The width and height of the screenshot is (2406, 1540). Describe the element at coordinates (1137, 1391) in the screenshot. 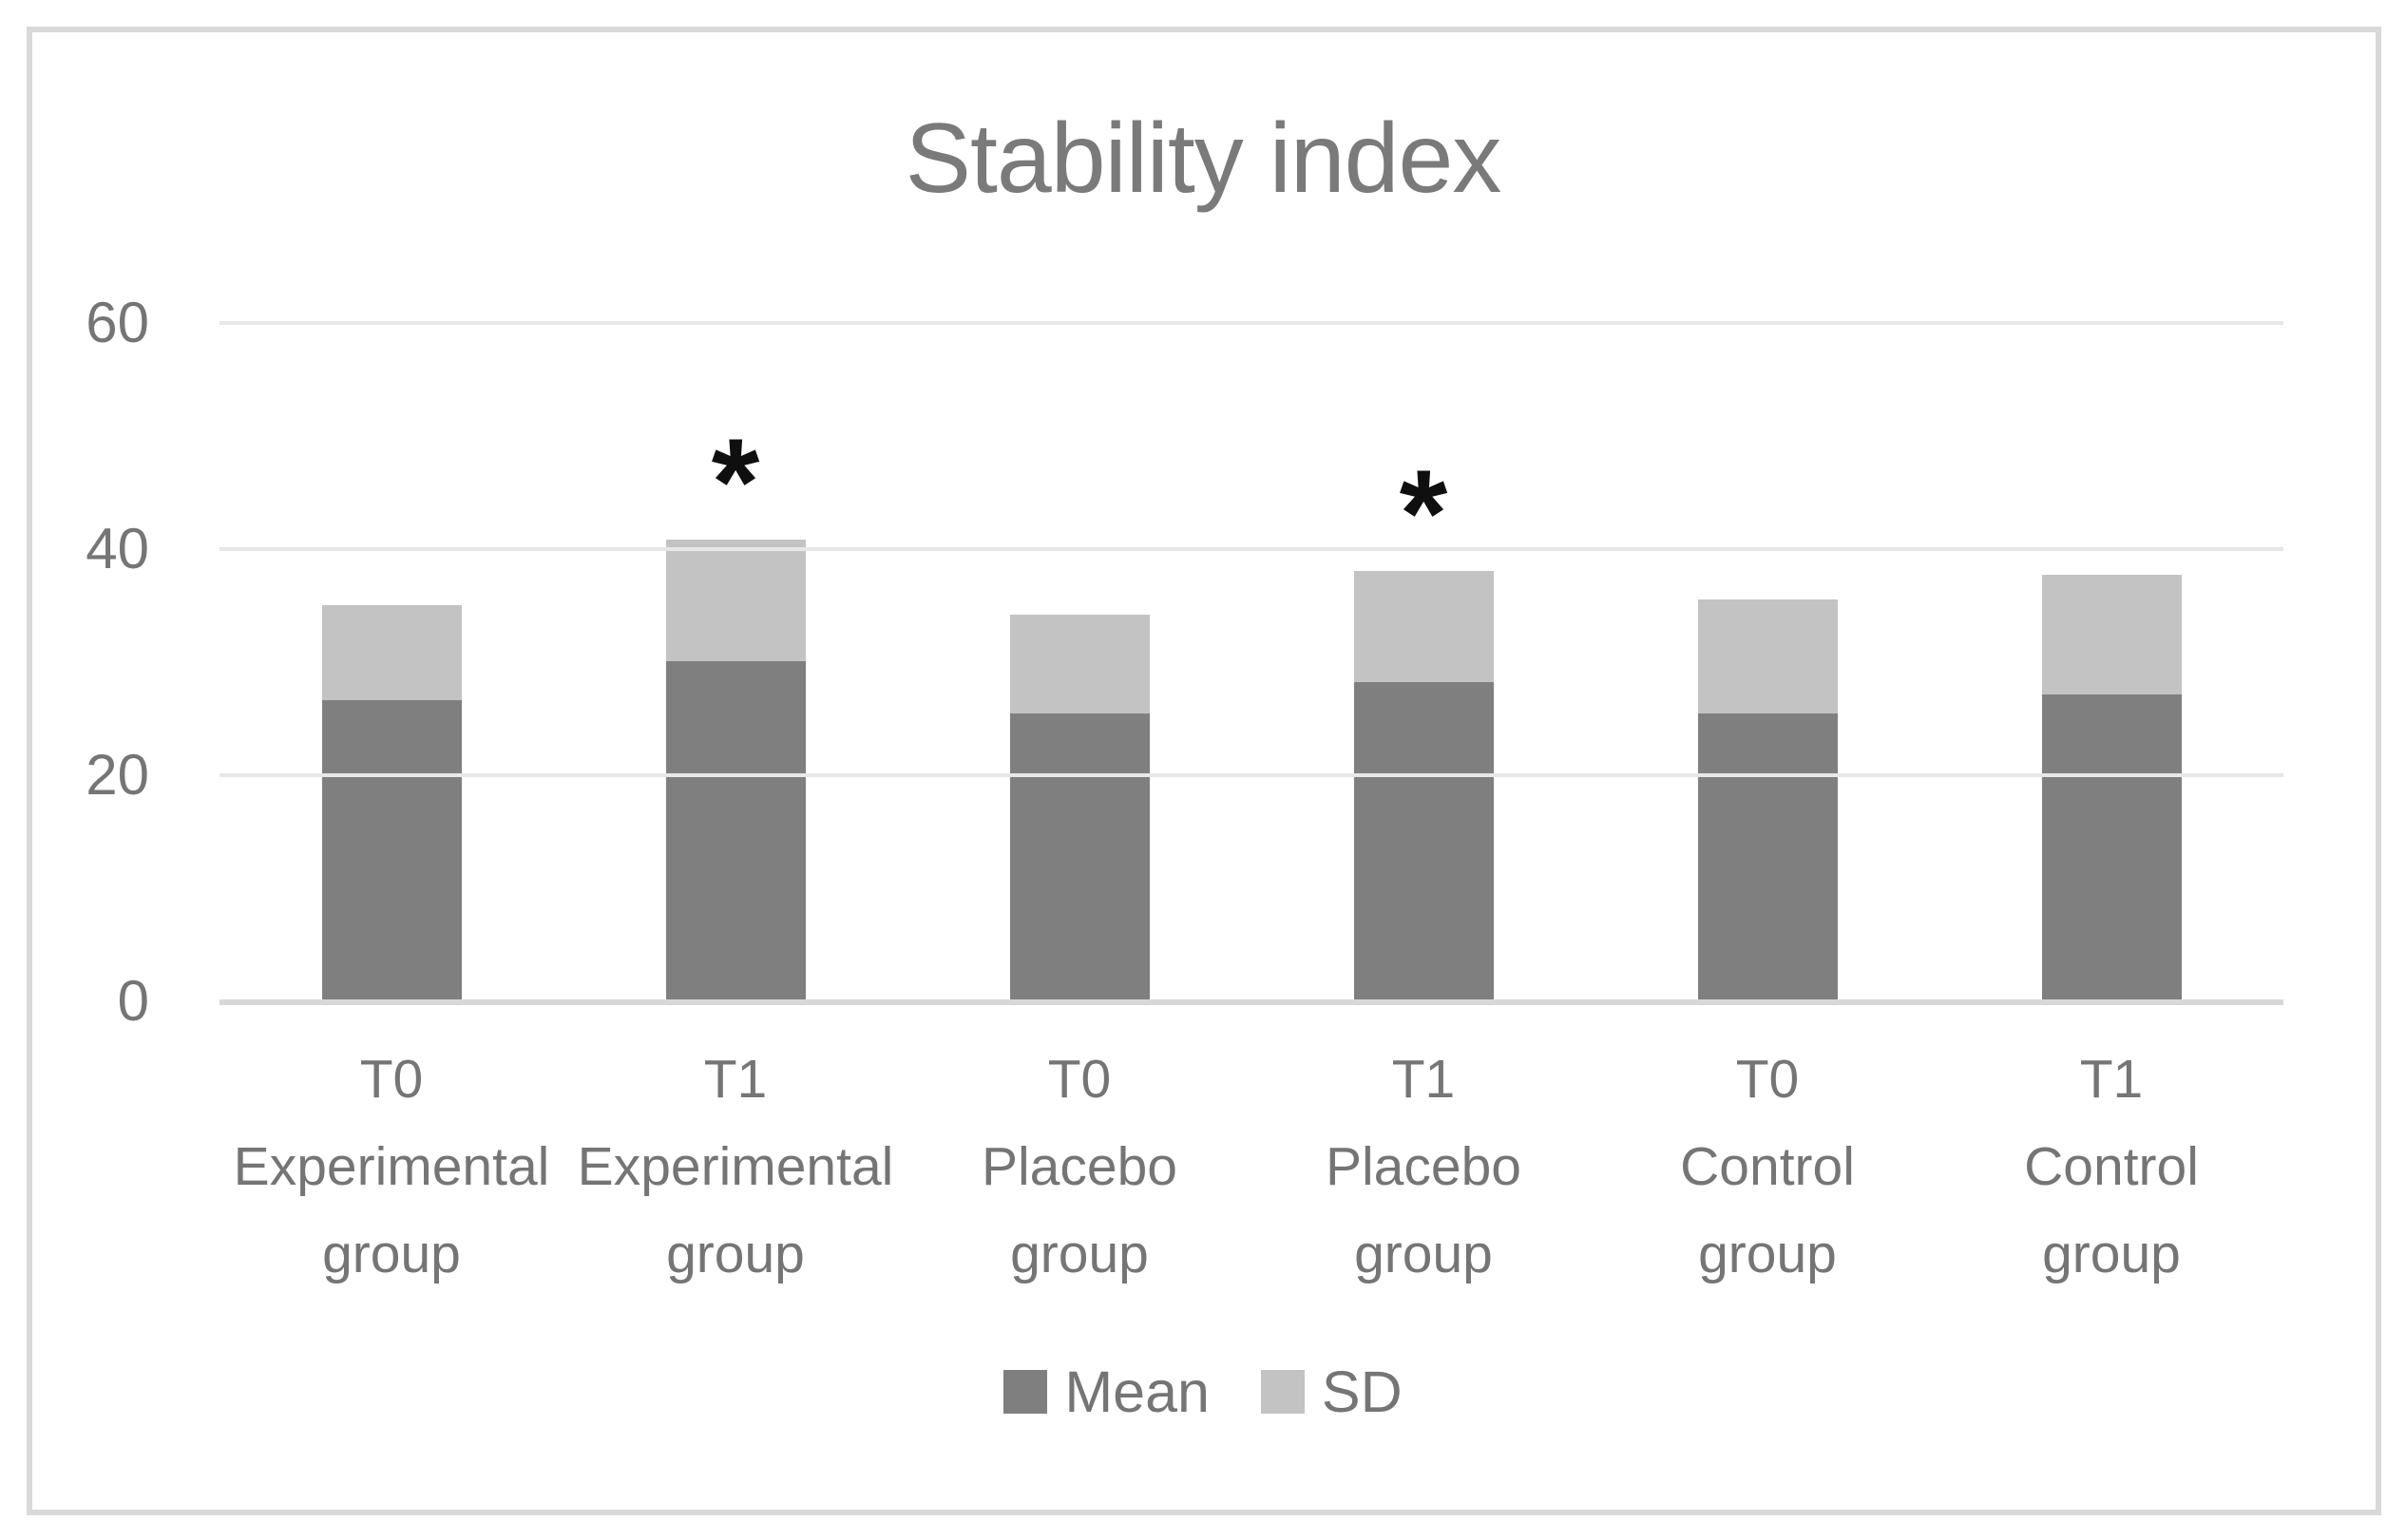

I see `legend-label-mean: Mean` at that location.